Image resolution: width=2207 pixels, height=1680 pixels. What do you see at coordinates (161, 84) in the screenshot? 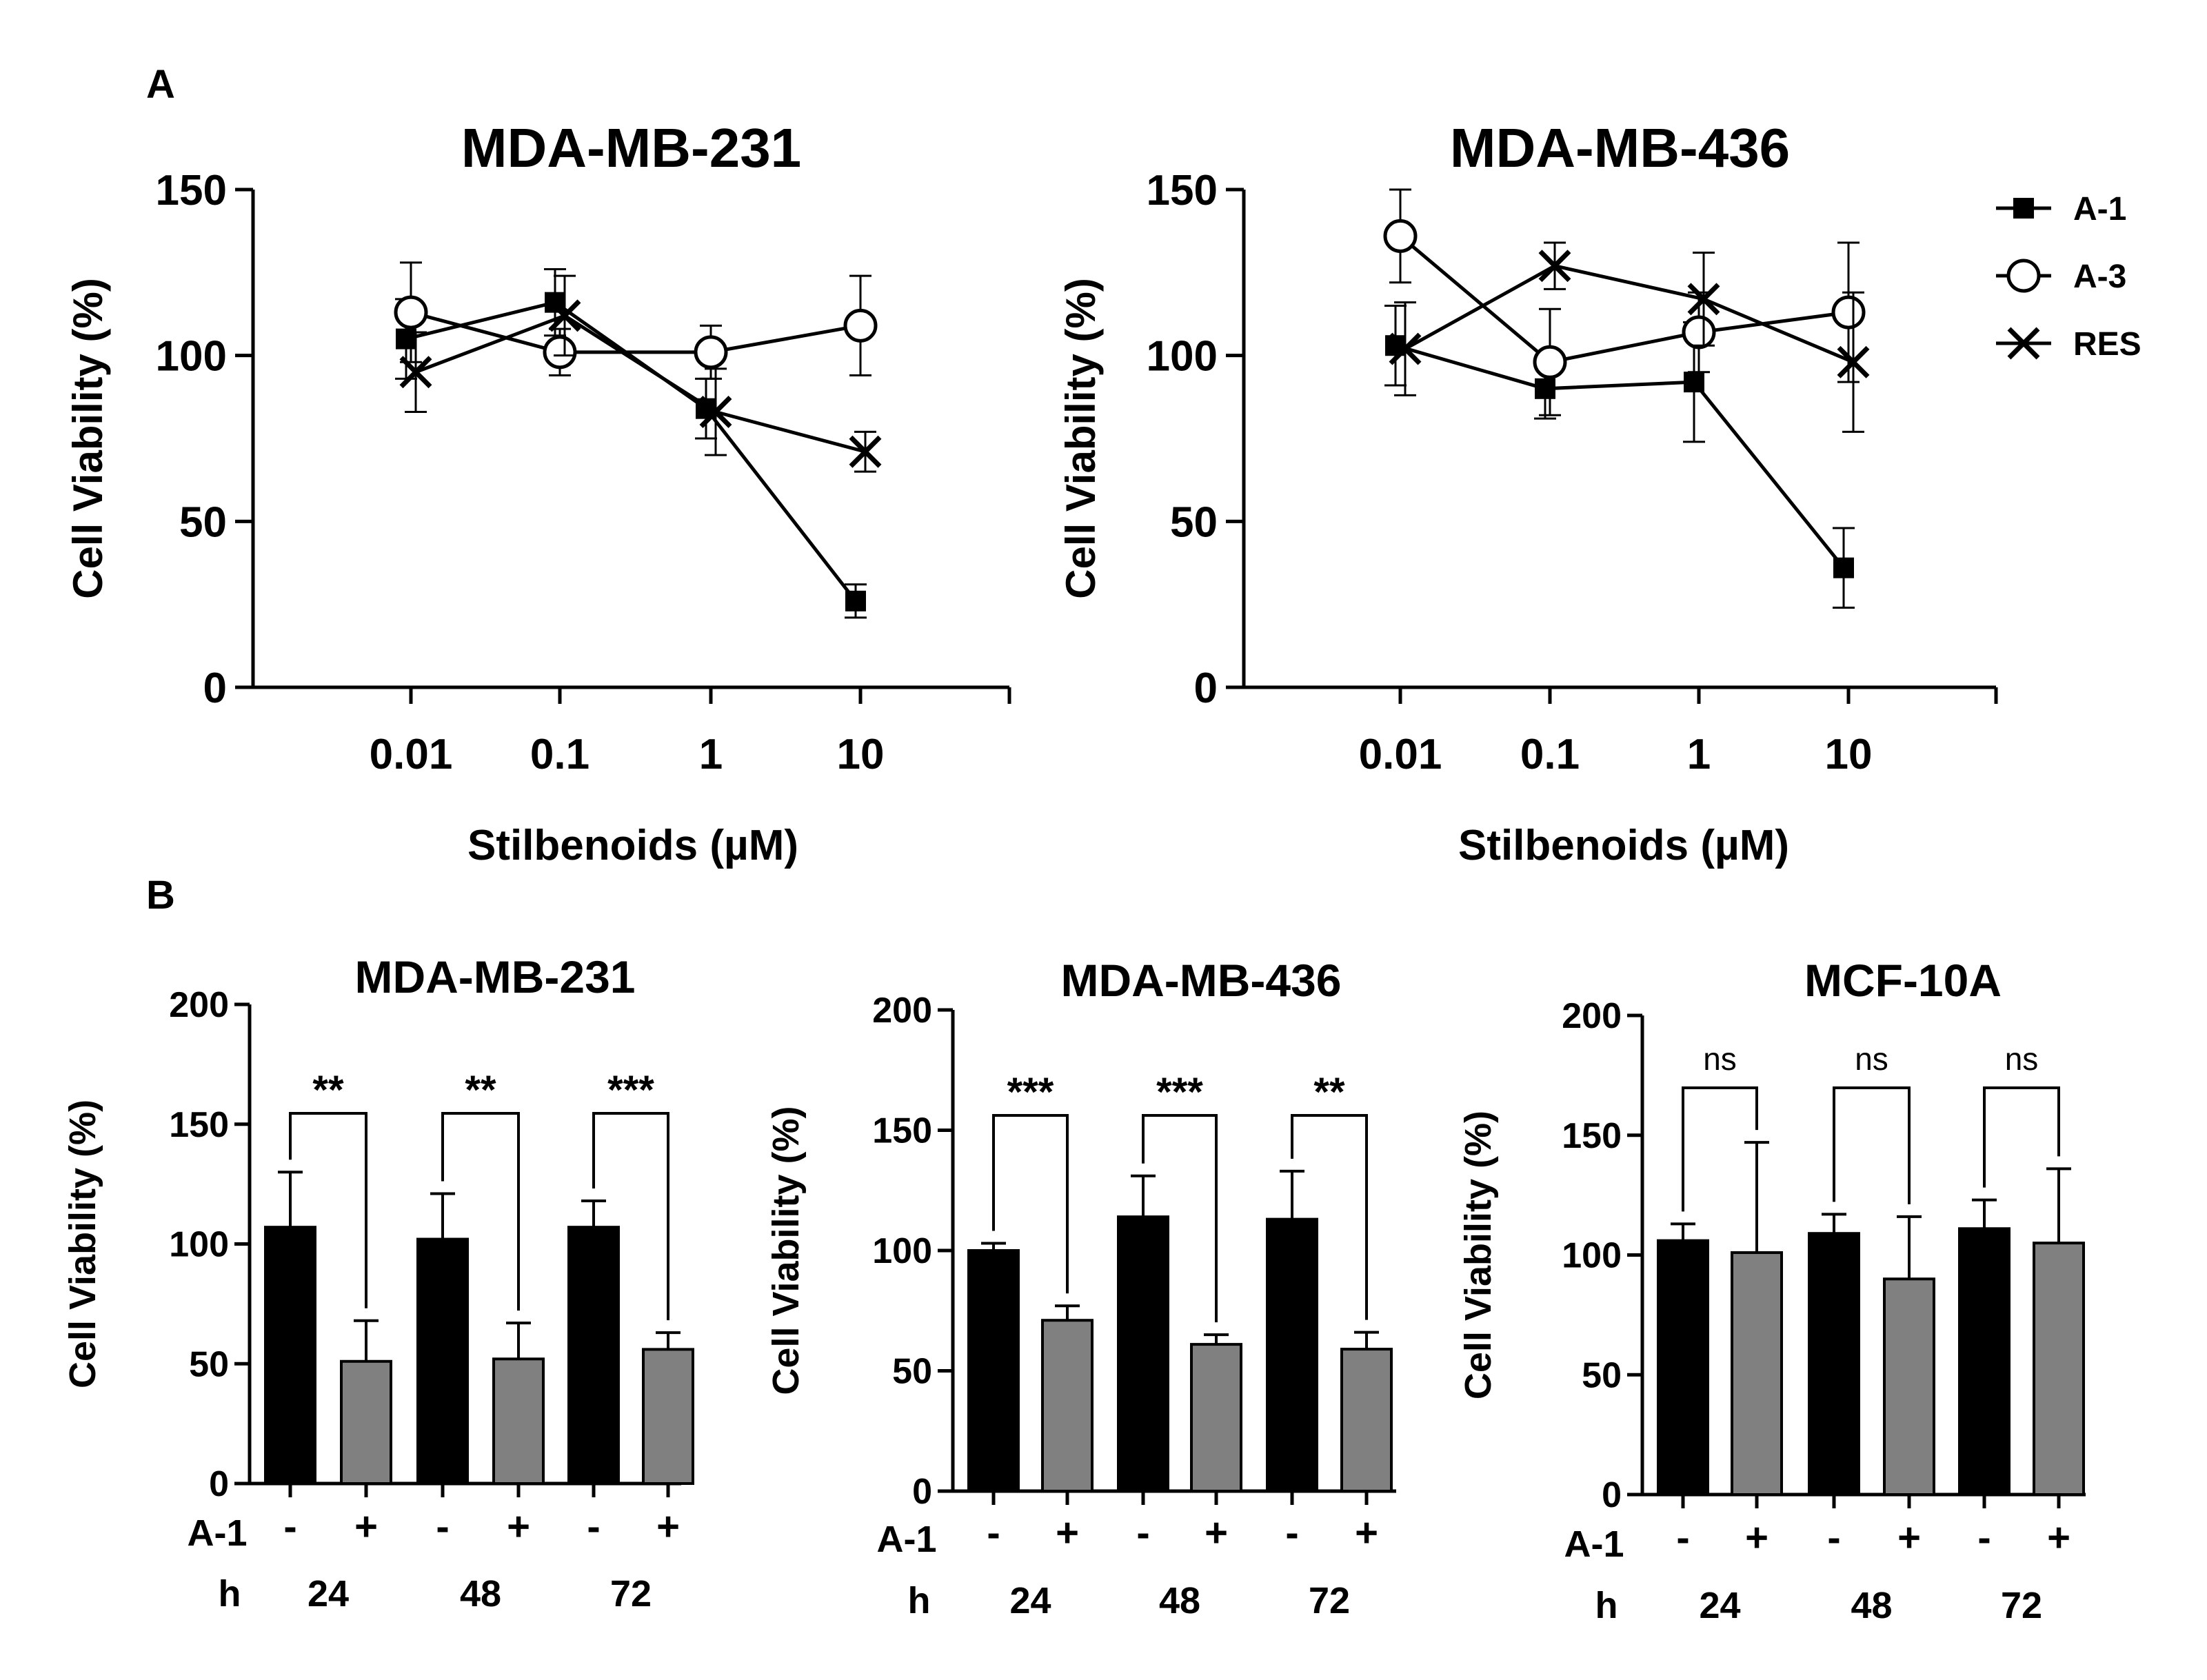
I see `panel-label-a: A` at bounding box center [161, 84].